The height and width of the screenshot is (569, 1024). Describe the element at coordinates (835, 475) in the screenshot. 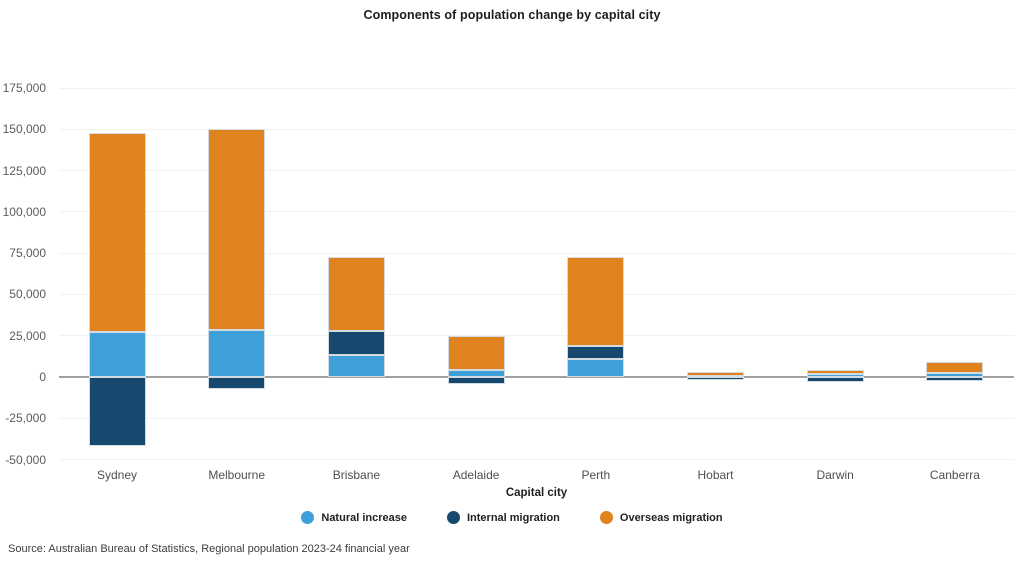

I see `x-axis-label: Darwin` at that location.